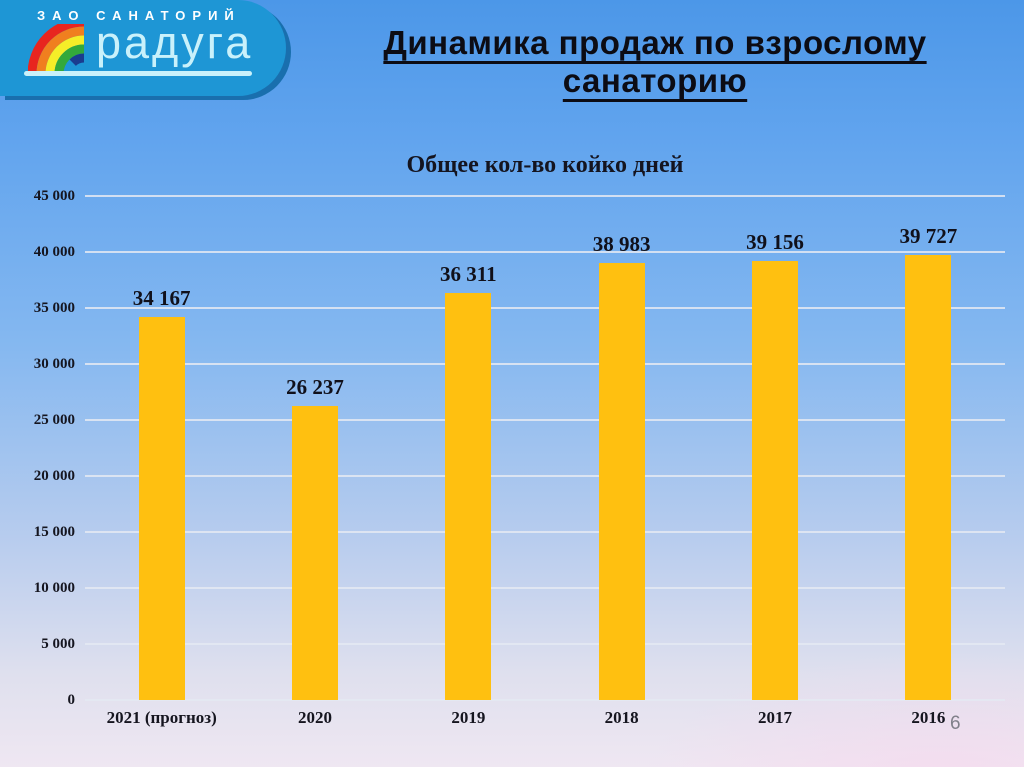 The width and height of the screenshot is (1024, 767). What do you see at coordinates (54, 588) in the screenshot?
I see `y-axis-label: 10 000` at bounding box center [54, 588].